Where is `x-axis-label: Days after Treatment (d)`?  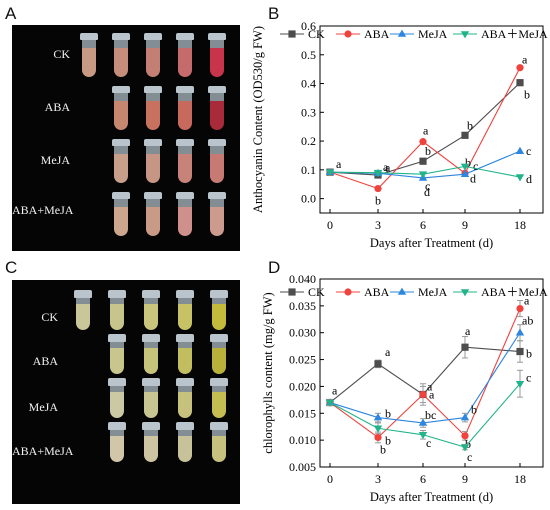
x-axis-label: Days after Treatment (d) is located at coordinates (431, 243).